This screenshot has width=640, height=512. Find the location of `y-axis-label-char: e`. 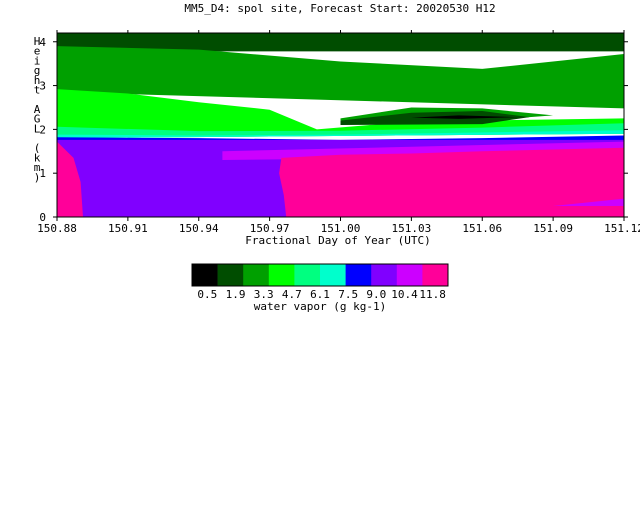

y-axis-label-char: e is located at coordinates (37, 51).